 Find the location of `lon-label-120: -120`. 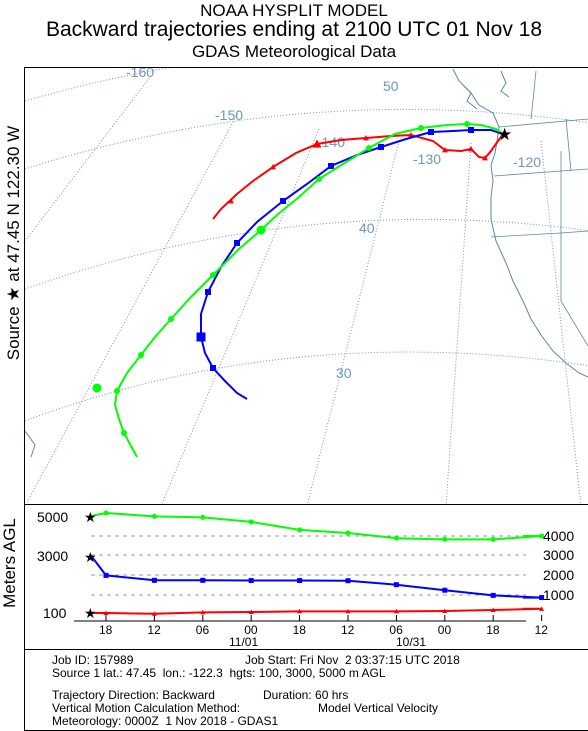

lon-label-120: -120 is located at coordinates (527, 162).